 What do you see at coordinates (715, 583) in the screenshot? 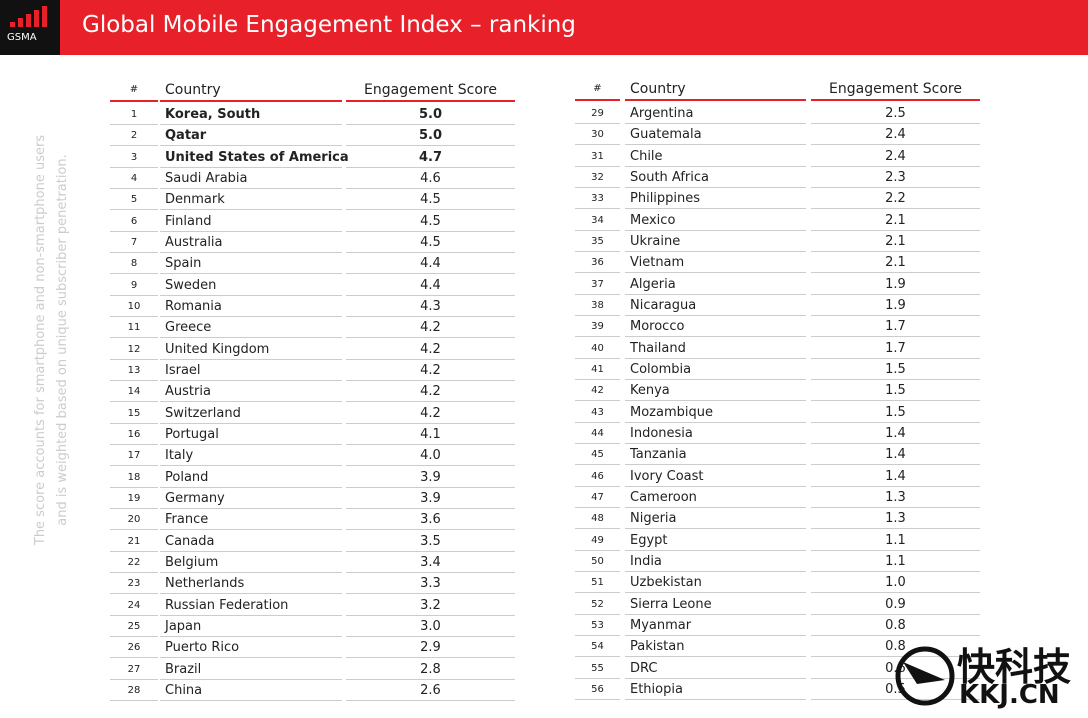
I see `country: Uzbekistan` at bounding box center [715, 583].